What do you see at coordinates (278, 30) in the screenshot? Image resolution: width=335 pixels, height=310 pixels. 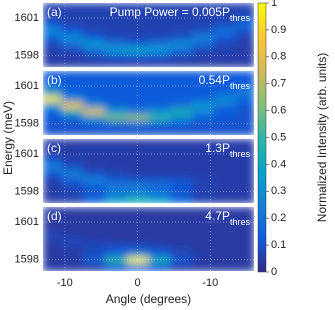 I see `colorbar-tick-label: 0.9` at bounding box center [278, 30].